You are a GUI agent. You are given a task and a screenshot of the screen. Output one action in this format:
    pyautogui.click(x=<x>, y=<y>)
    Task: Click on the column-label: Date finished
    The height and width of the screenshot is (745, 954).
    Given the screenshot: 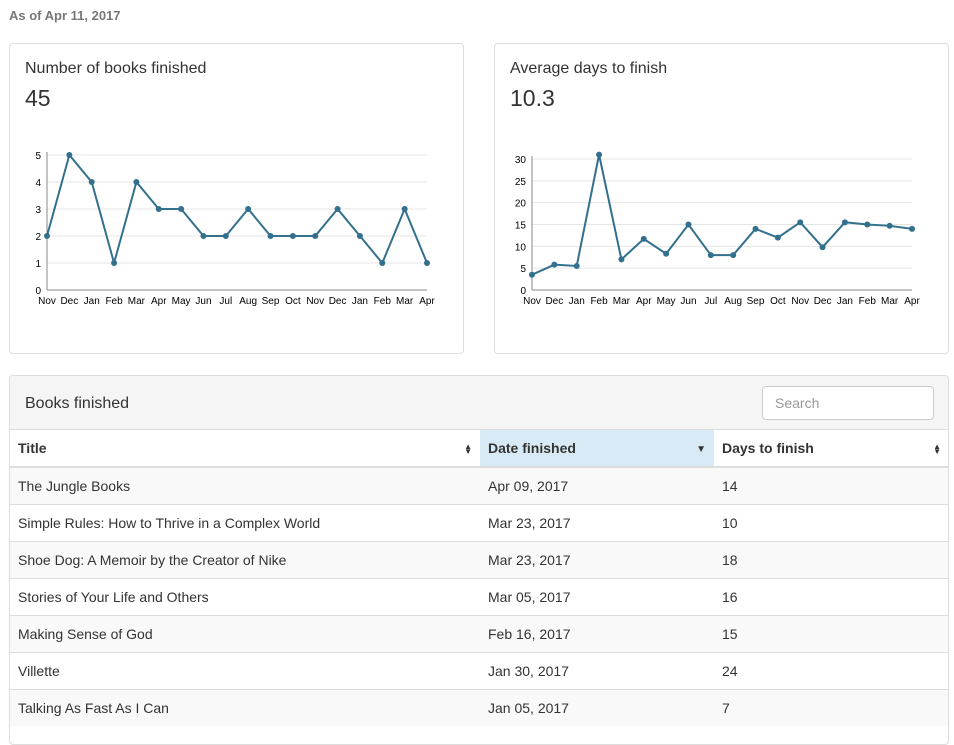 What is the action you would take?
    pyautogui.click(x=532, y=448)
    